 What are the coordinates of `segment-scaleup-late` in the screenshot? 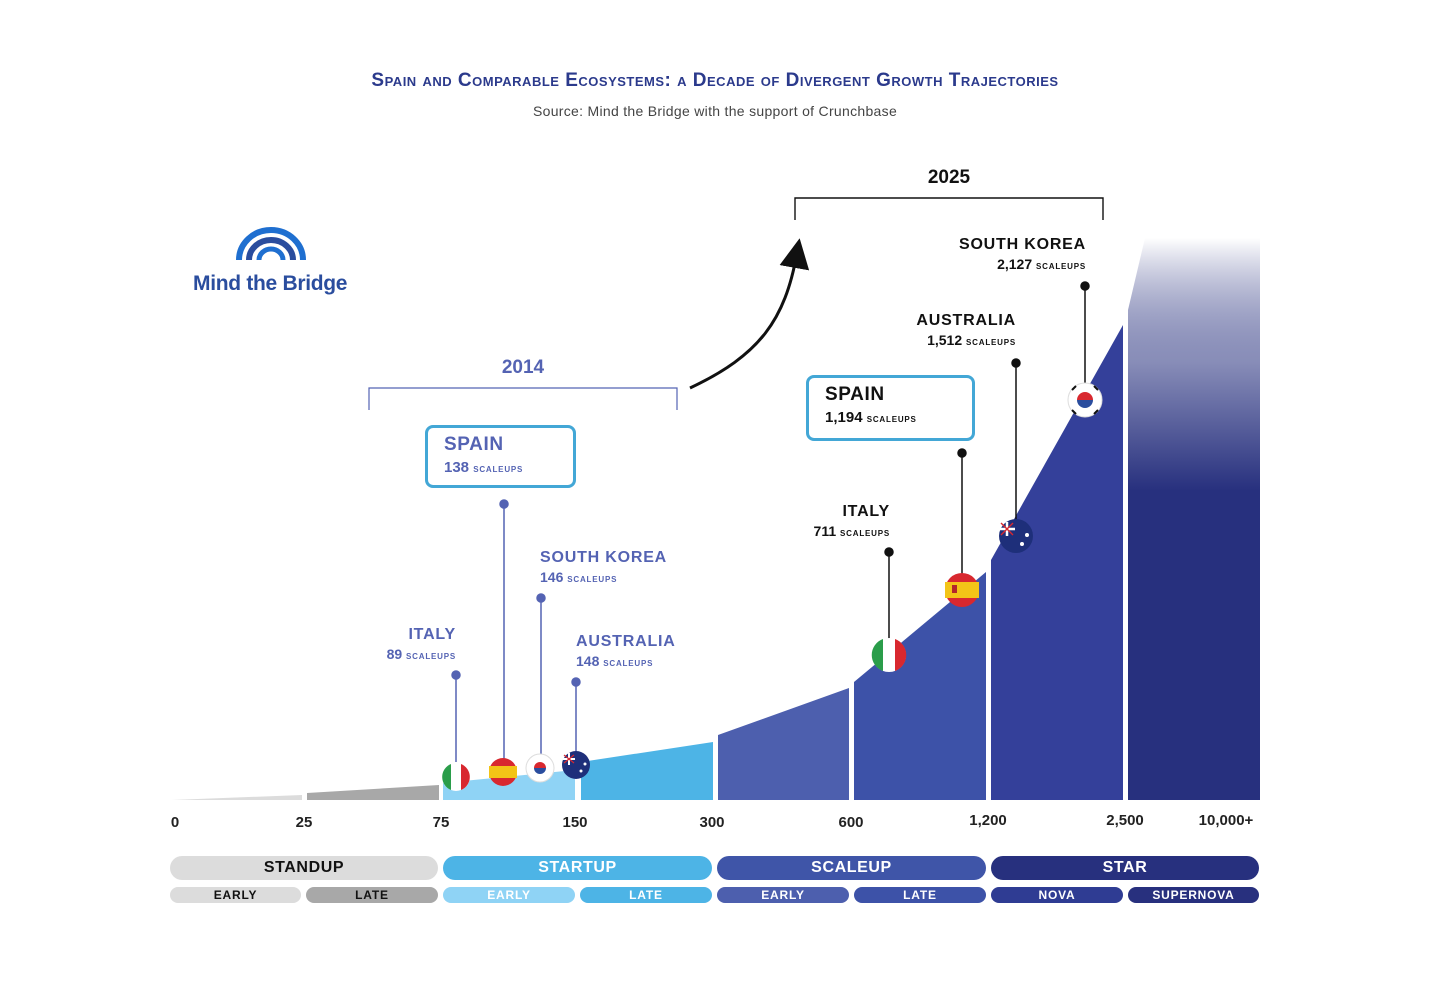 It's located at (920, 686).